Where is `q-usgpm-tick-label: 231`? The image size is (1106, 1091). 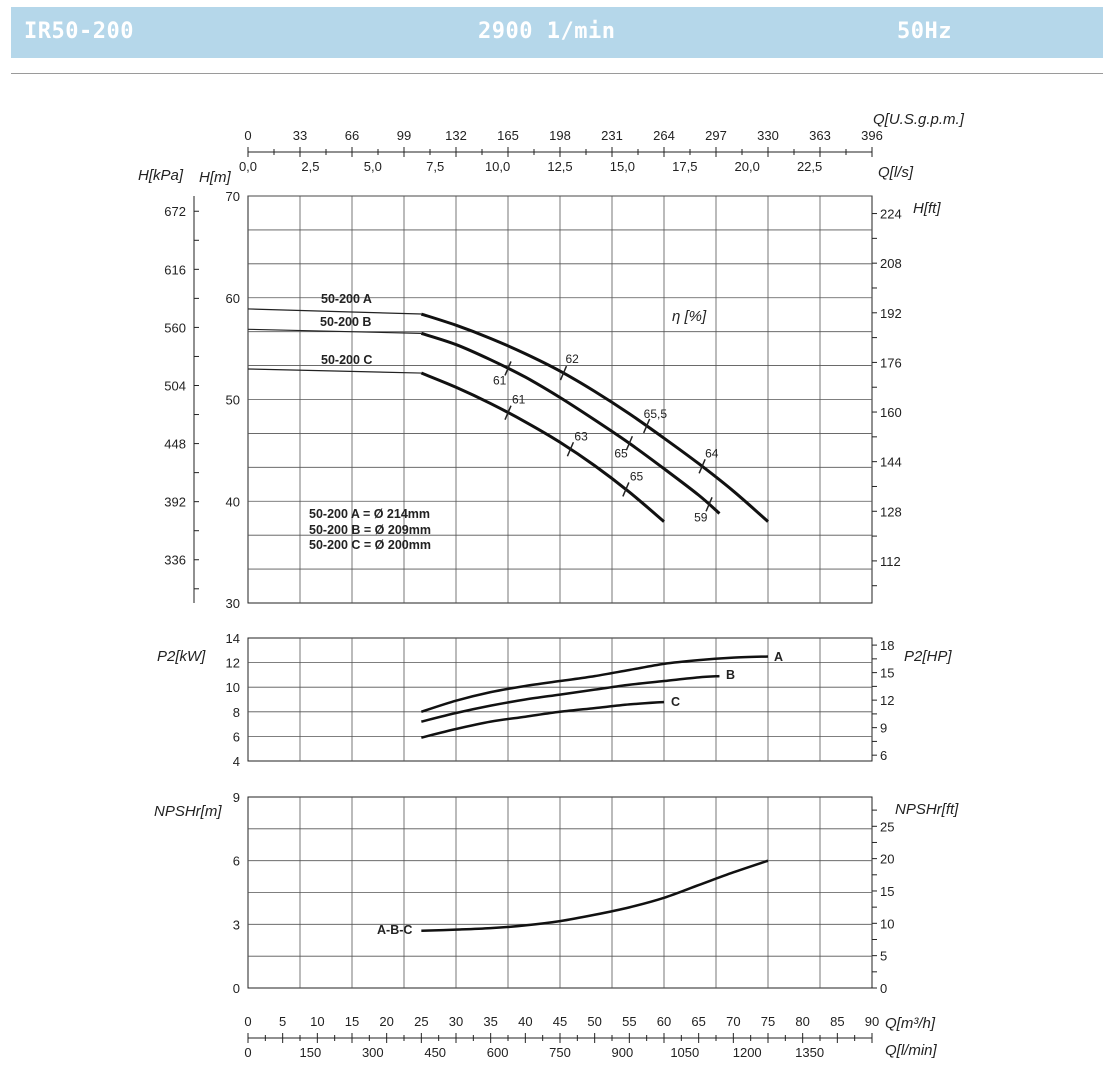
q-usgpm-tick-label: 231 is located at coordinates (612, 135).